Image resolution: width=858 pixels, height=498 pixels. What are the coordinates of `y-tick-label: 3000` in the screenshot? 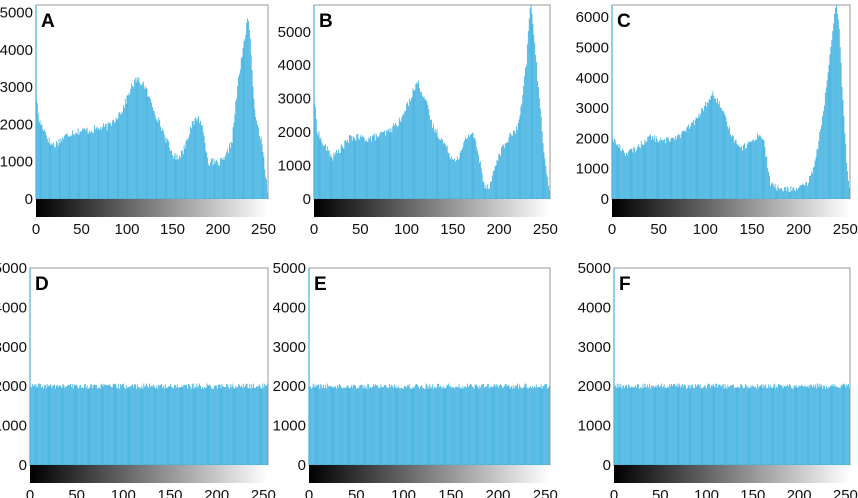 It's located at (592, 108).